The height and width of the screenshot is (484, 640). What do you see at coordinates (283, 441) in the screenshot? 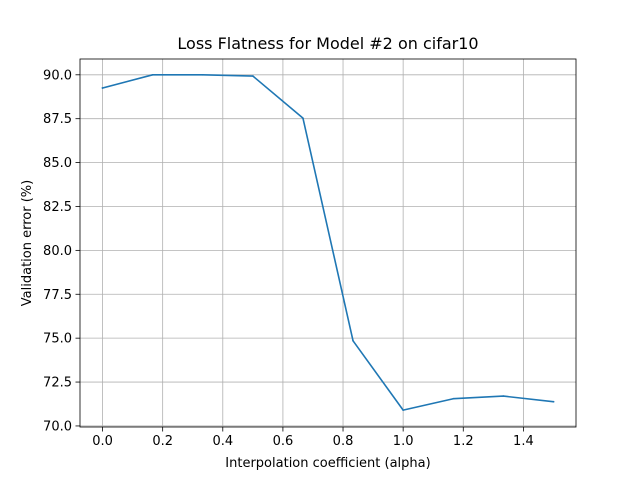
I see `x-tick-label: 0.6` at bounding box center [283, 441].